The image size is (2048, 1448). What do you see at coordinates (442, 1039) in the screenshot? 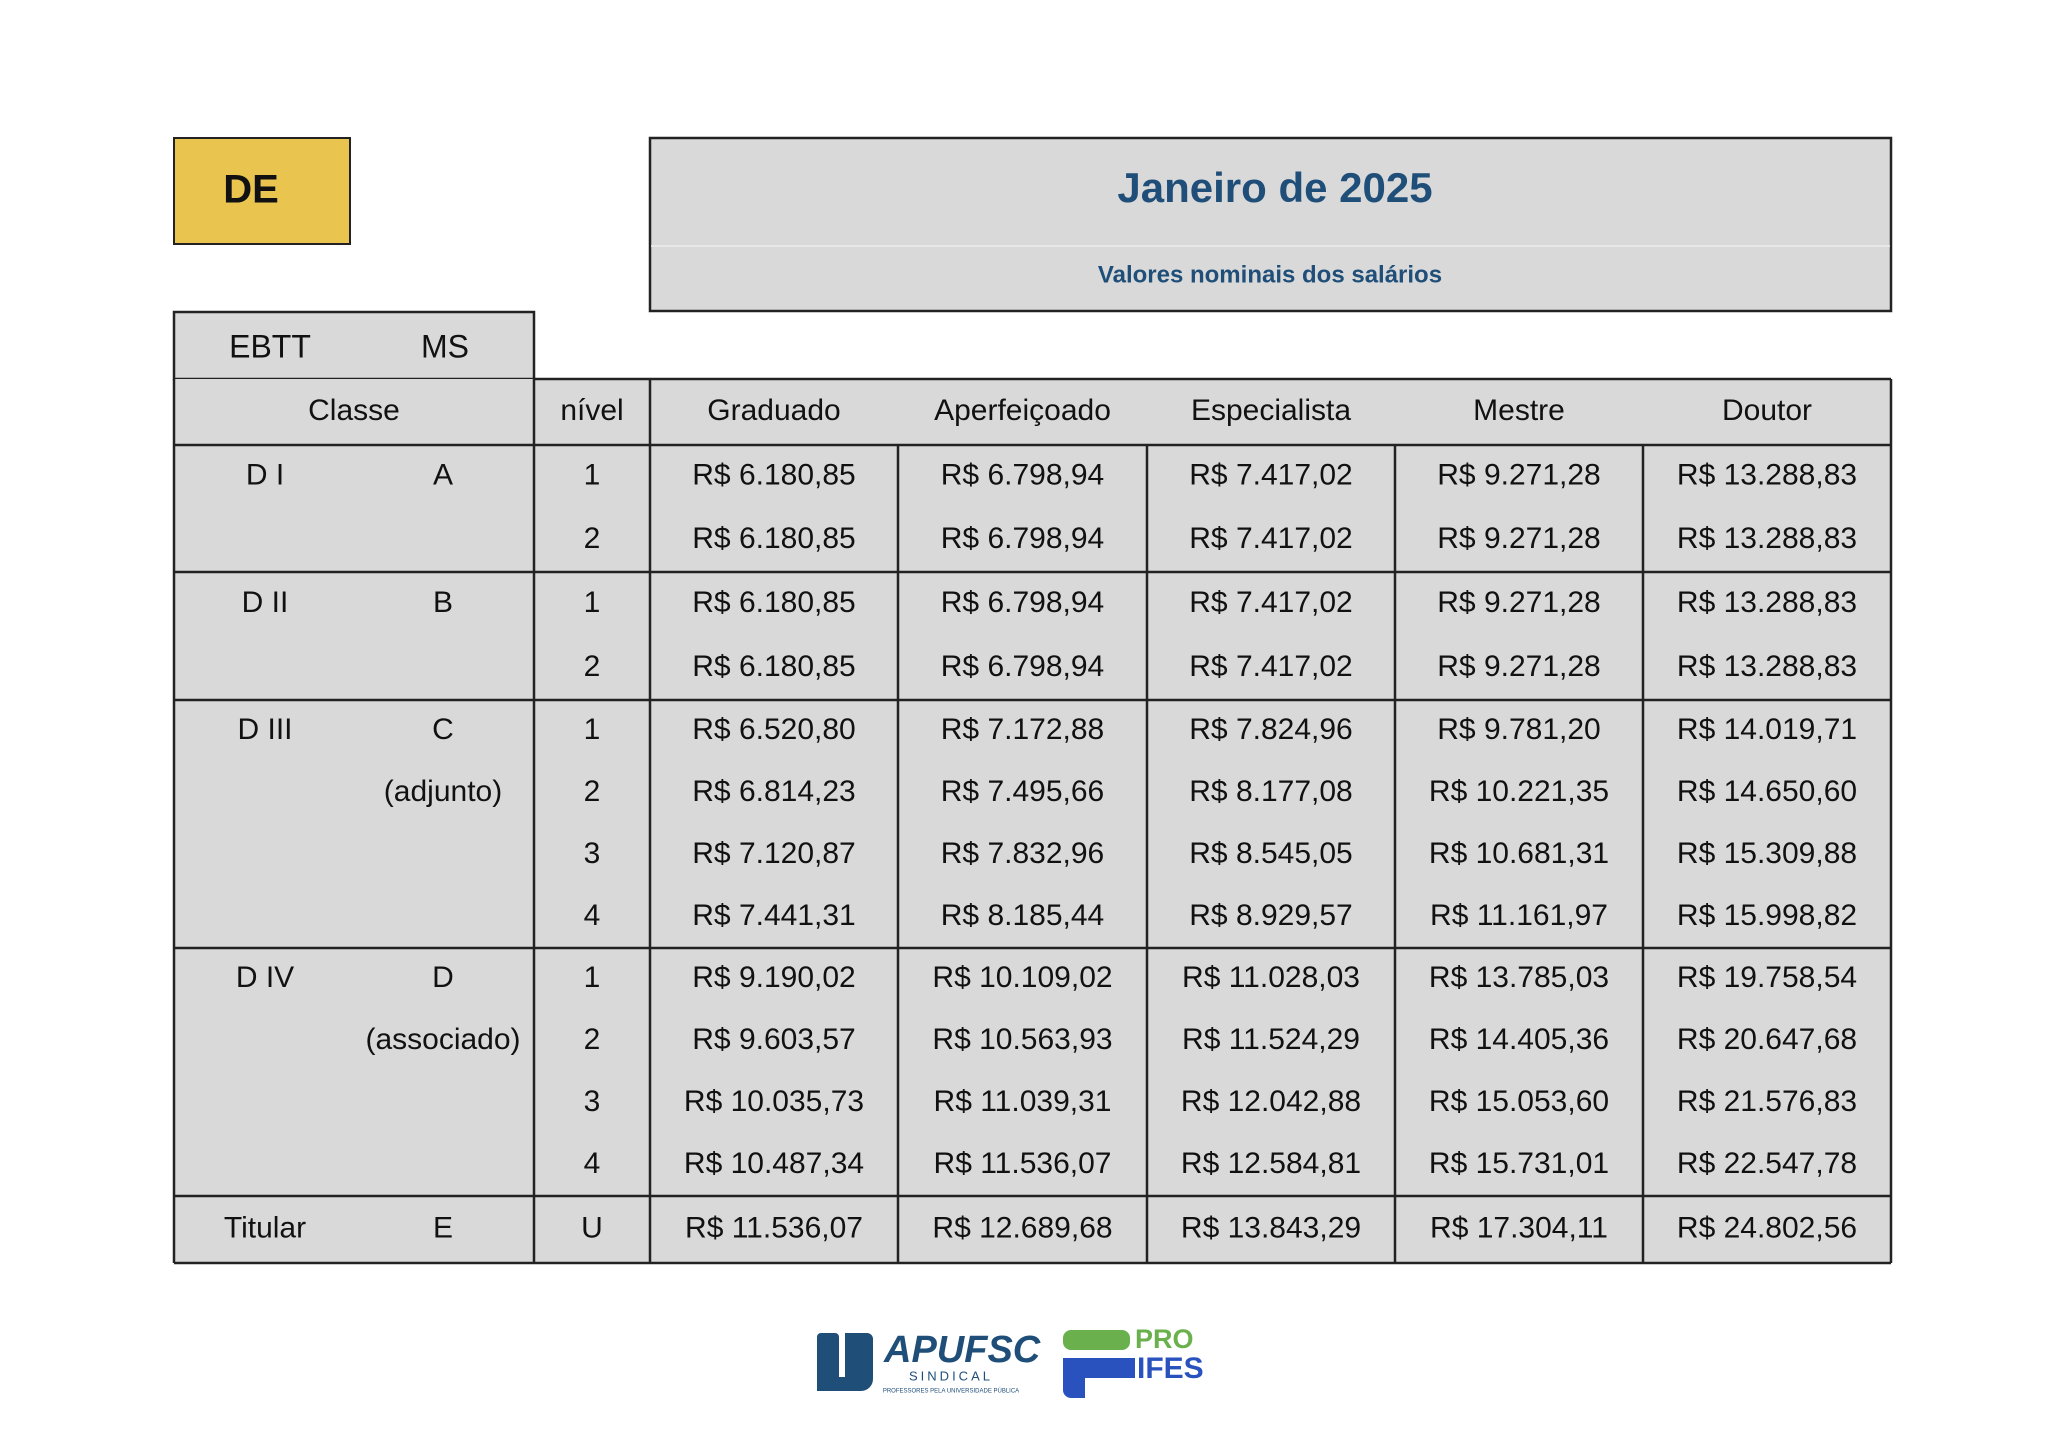
I see `ms-class-note: (associado)` at bounding box center [442, 1039].